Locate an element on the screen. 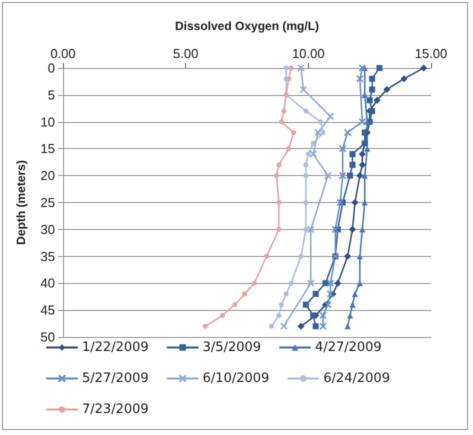 The height and width of the screenshot is (435, 473). y-tick-label: 25 is located at coordinates (47, 202).